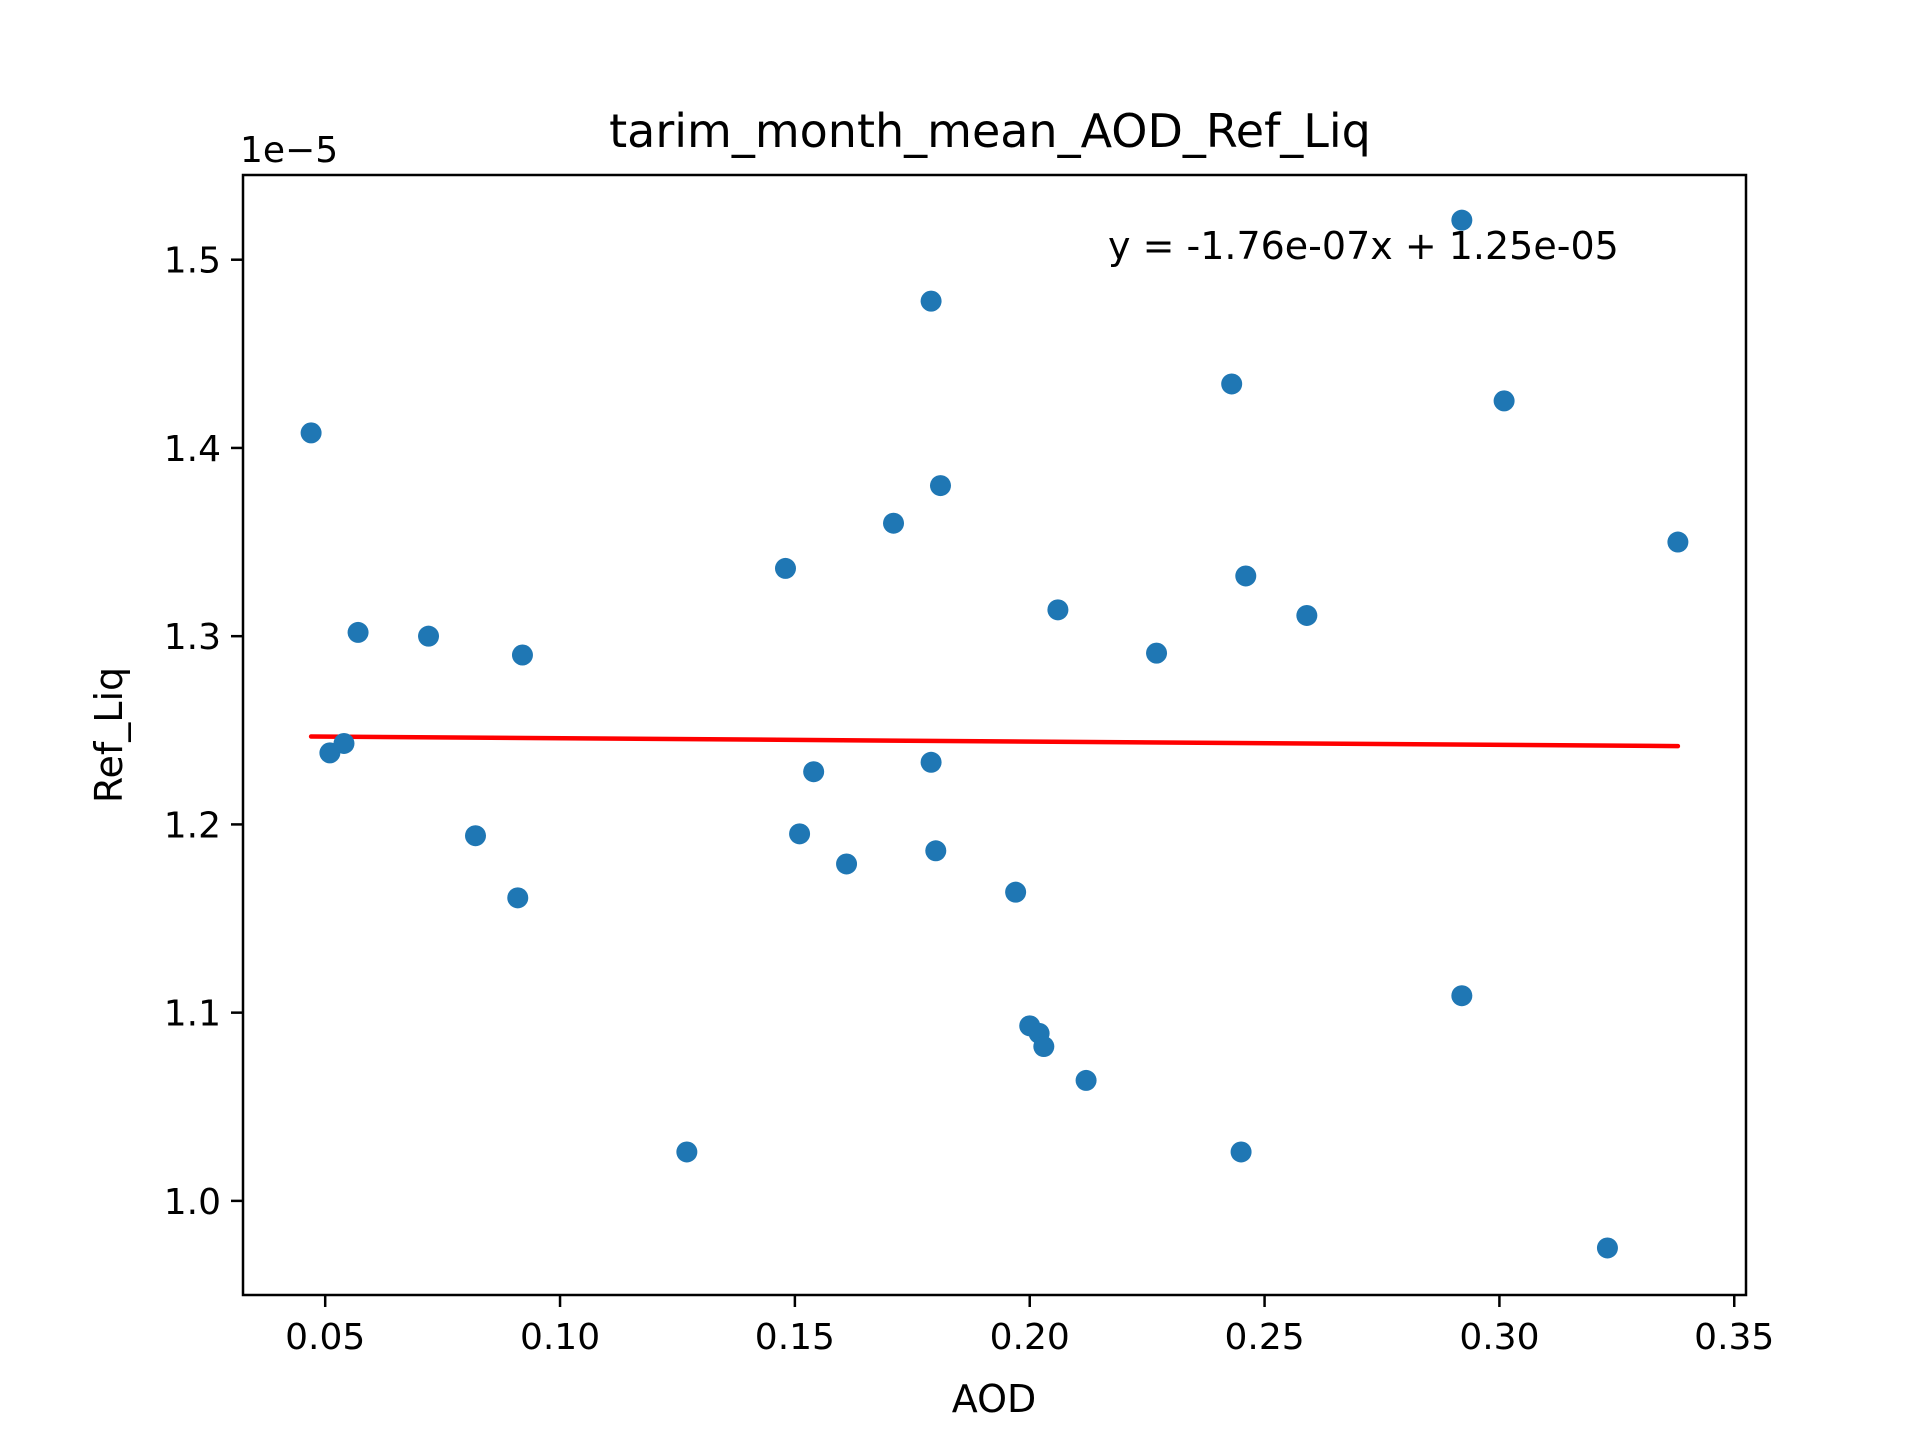 The height and width of the screenshot is (1440, 1920). Describe the element at coordinates (1264, 1337) in the screenshot. I see `x-tick-label: 0.25` at that location.